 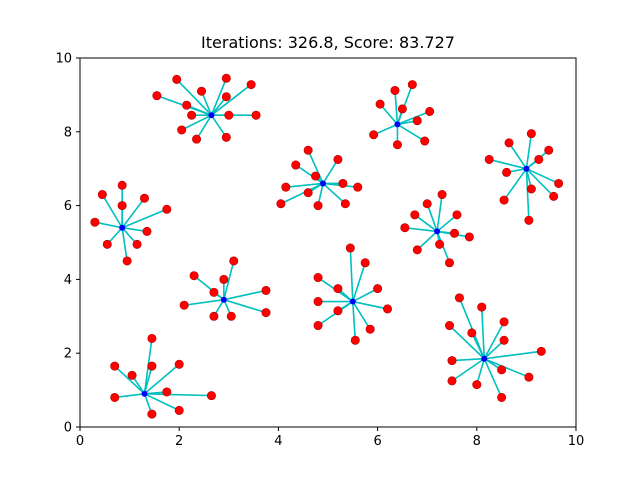 I want to click on y-tick-label: 6, so click(x=68, y=206).